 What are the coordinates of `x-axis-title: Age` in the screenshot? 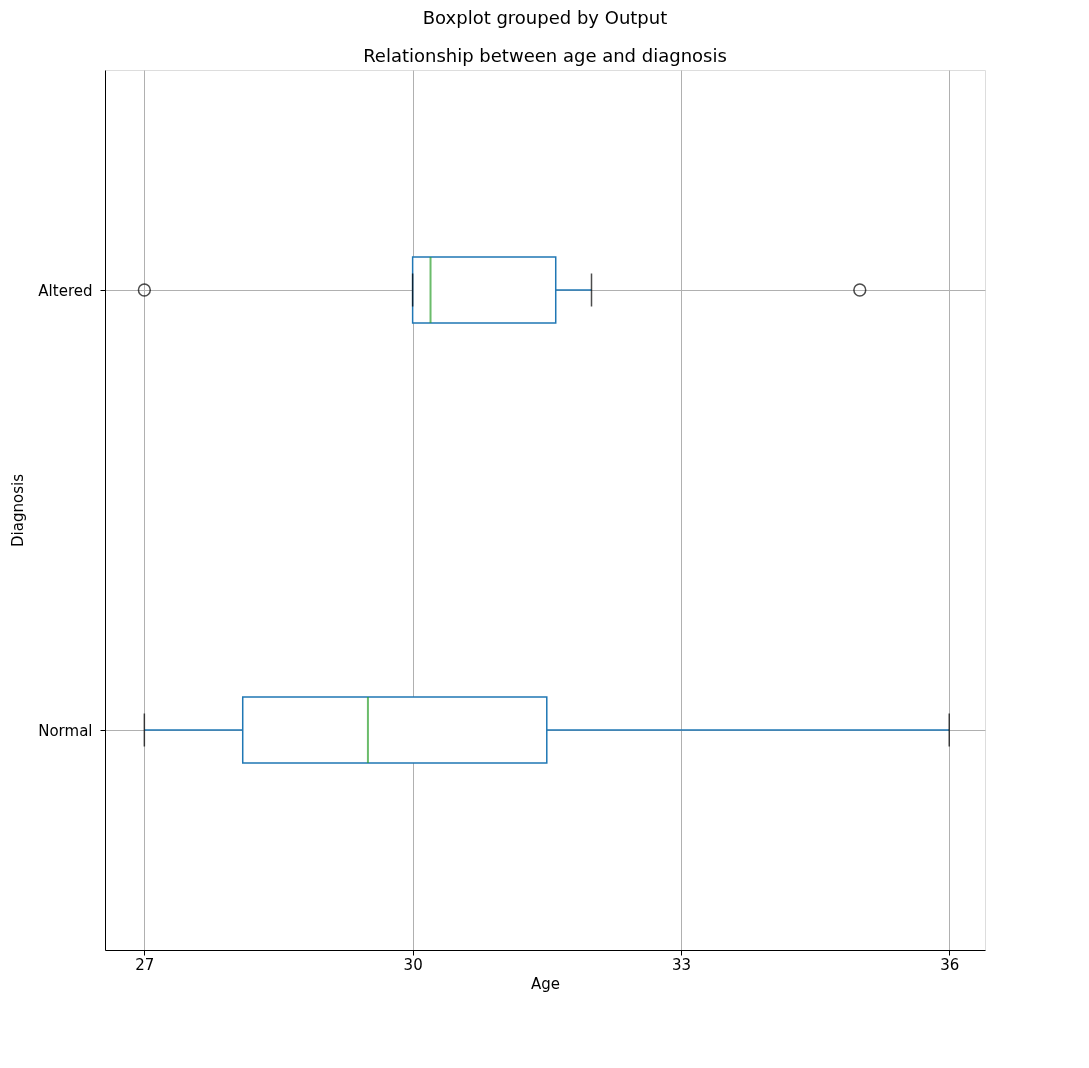 It's located at (545, 983).